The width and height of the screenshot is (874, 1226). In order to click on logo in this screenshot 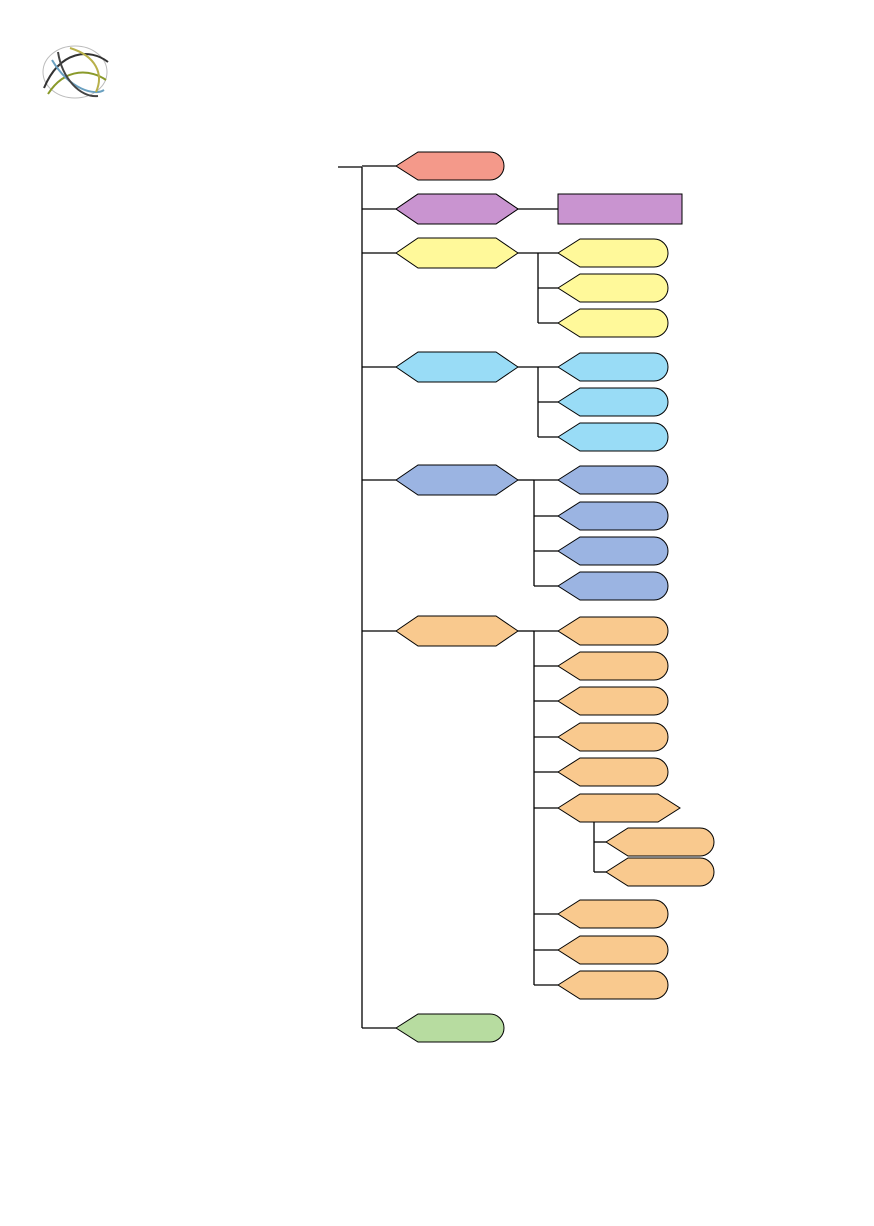, I will do `click(75, 72)`.